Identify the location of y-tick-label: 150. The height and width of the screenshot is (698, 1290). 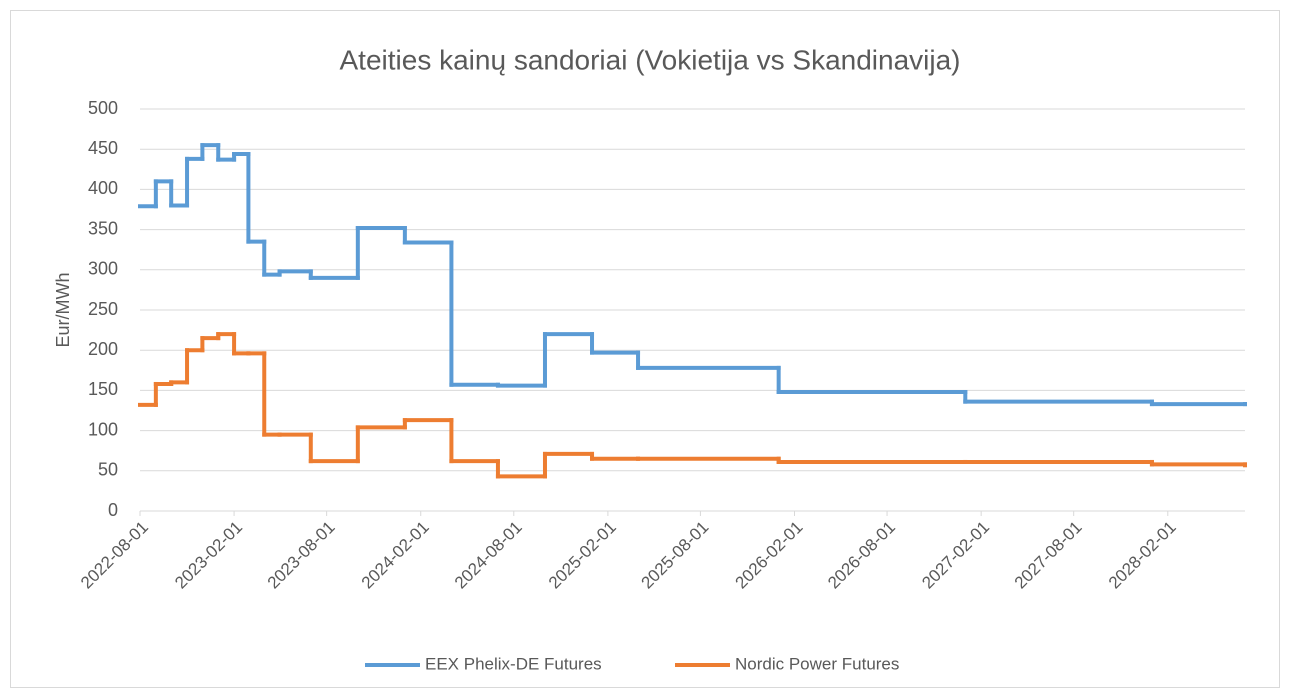
(103, 389).